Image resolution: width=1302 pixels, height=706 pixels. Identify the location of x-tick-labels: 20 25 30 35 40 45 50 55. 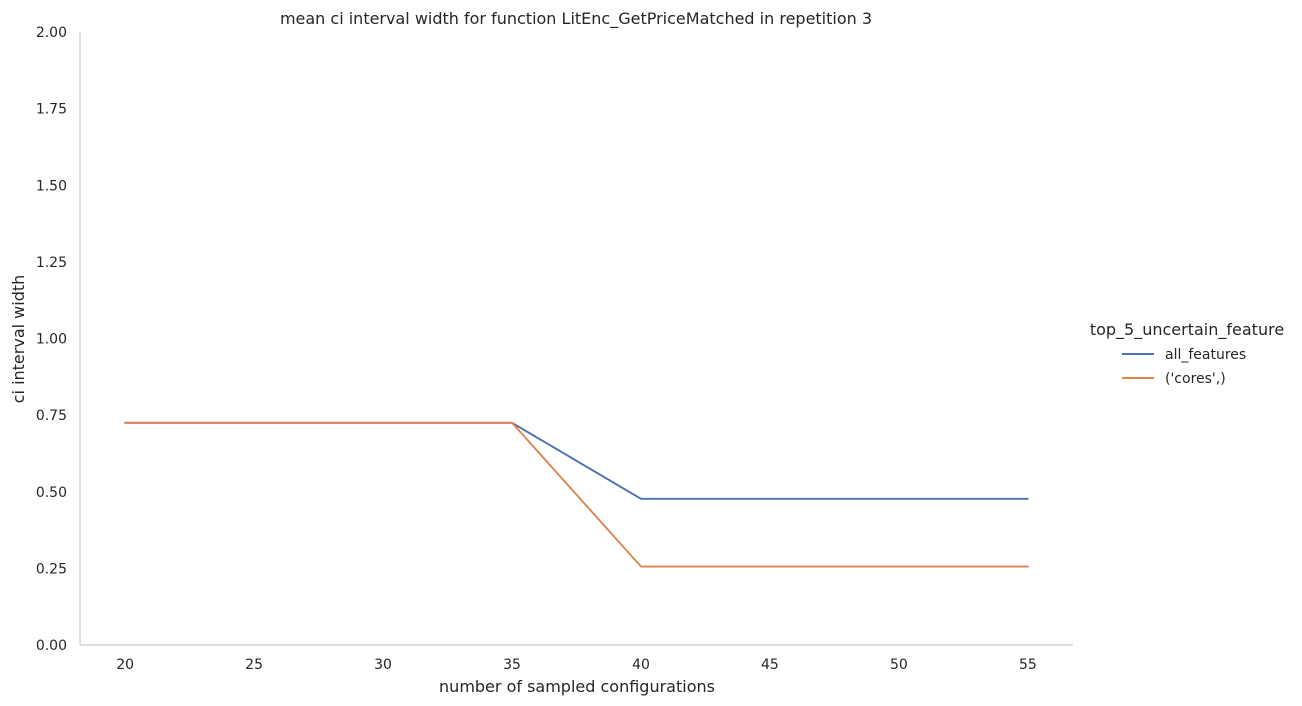
(576, 665).